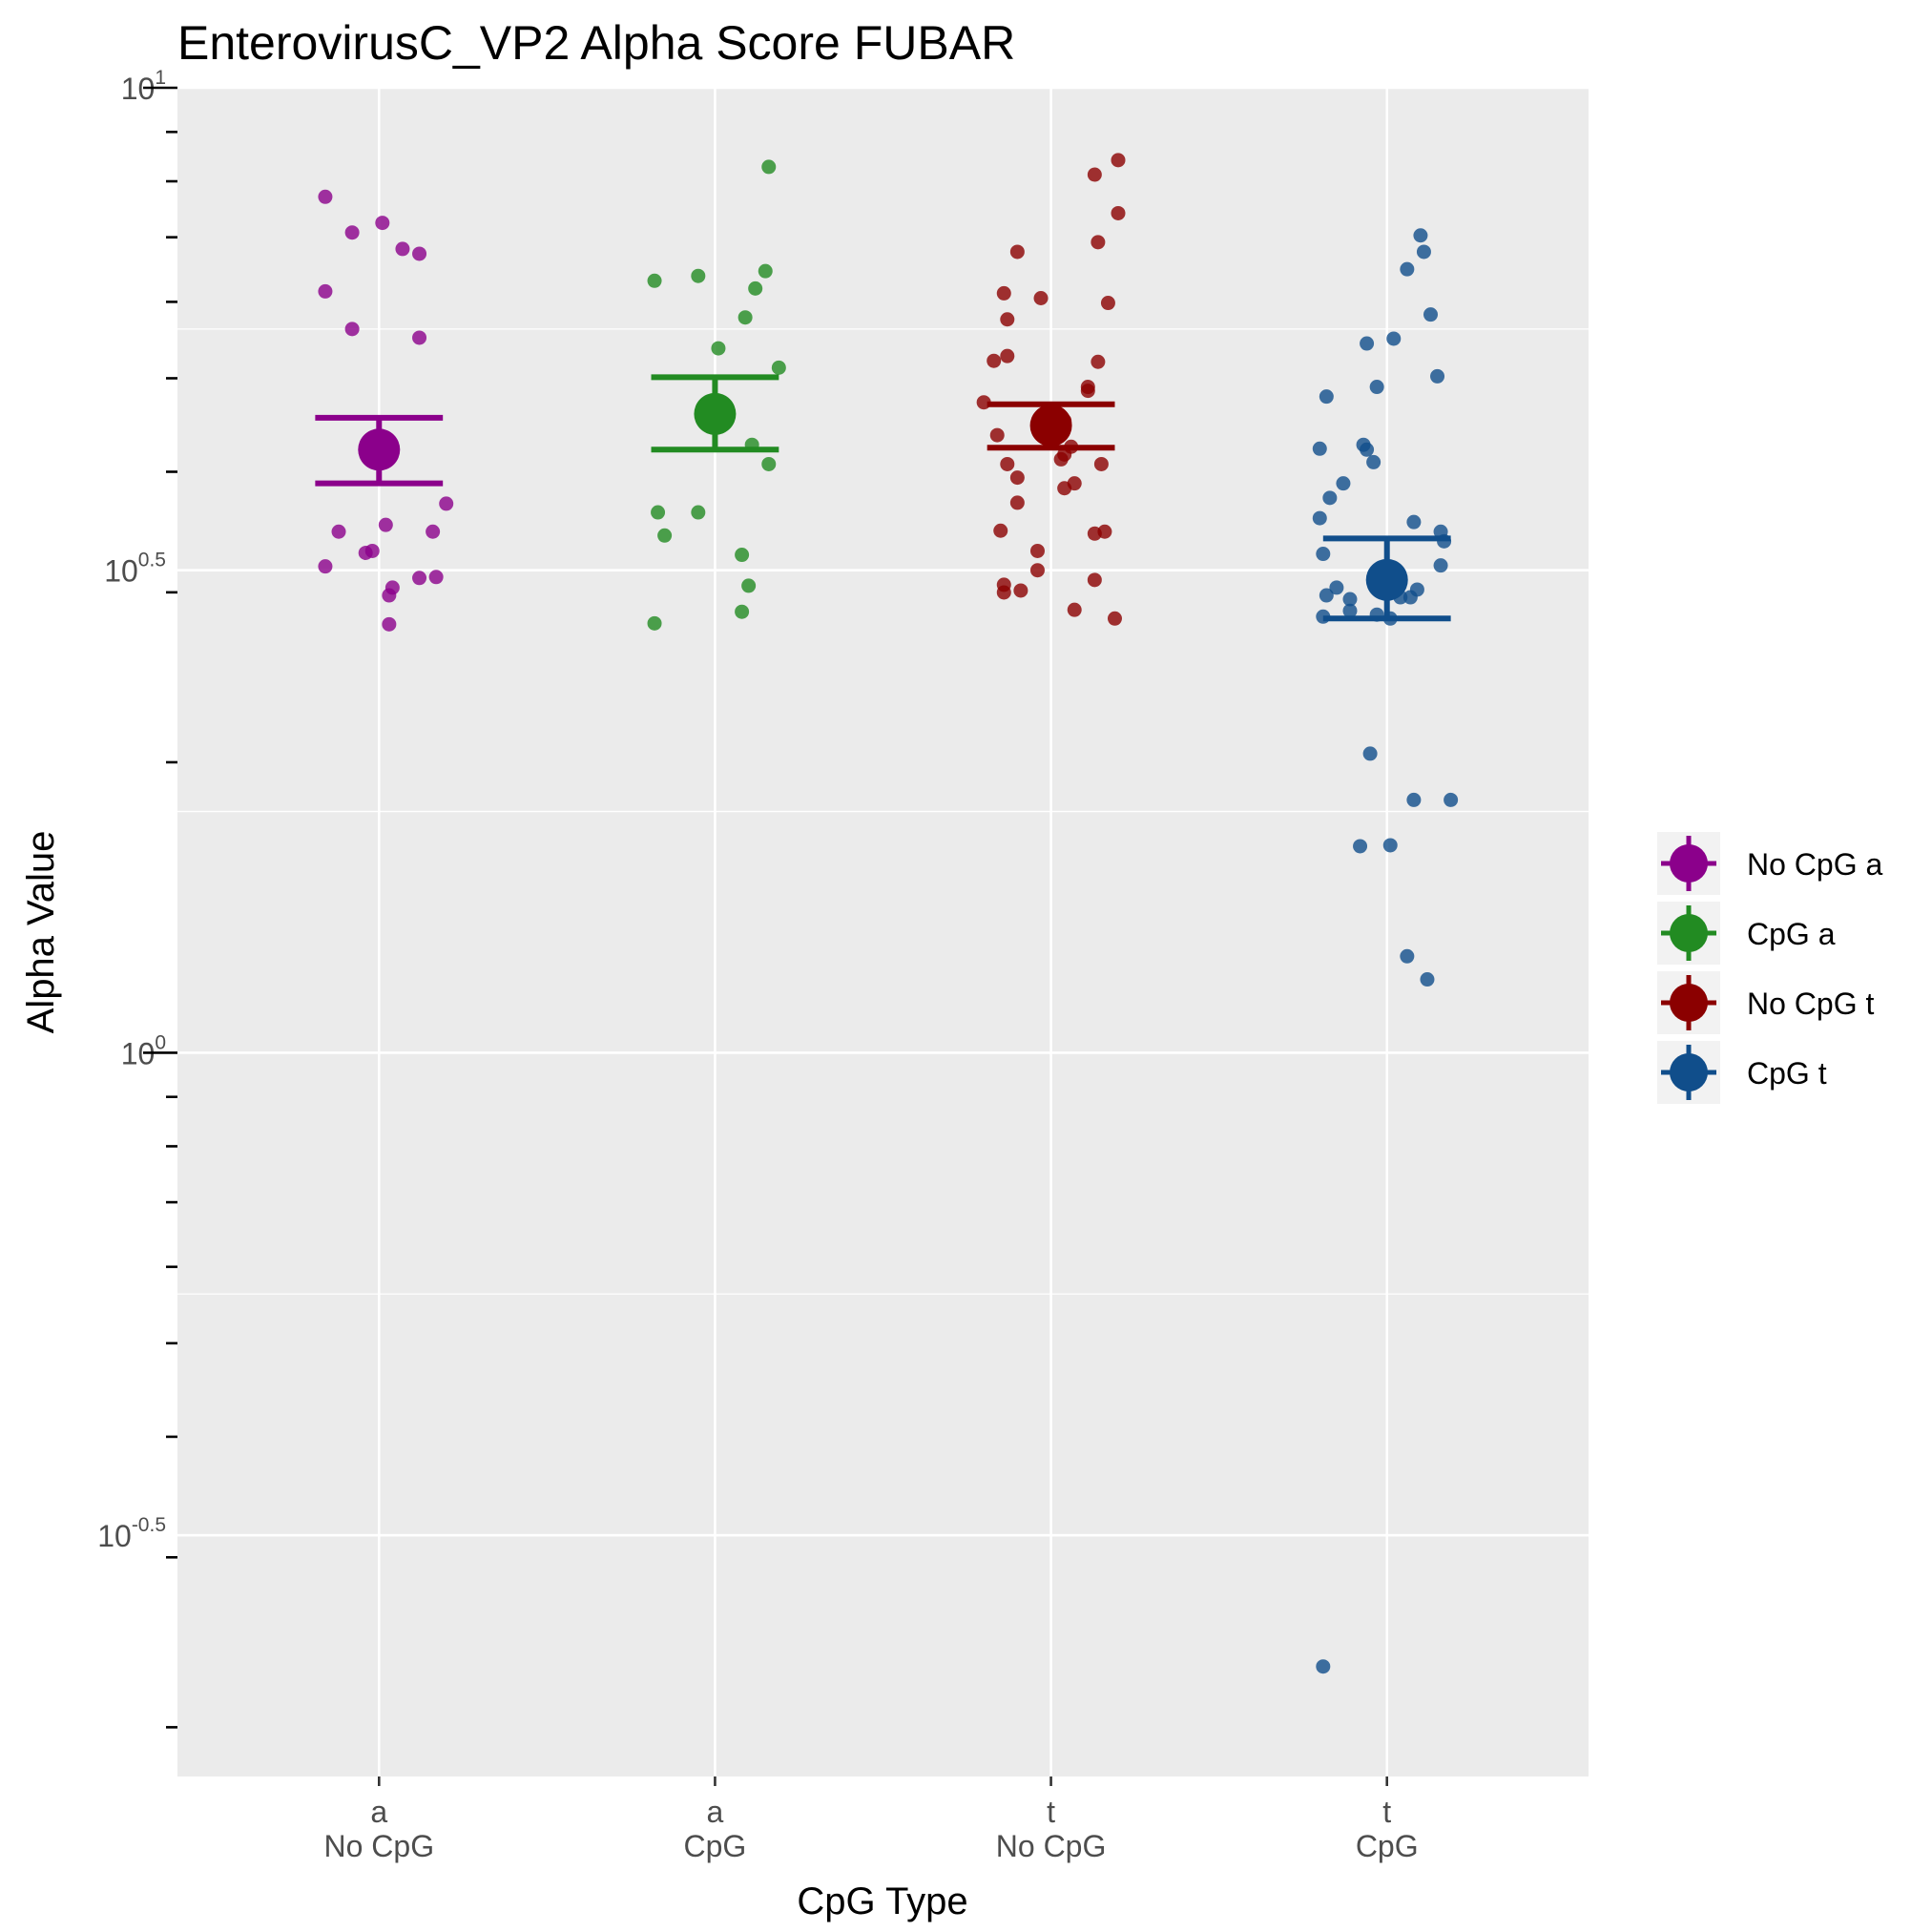 The width and height of the screenshot is (1932, 1932). I want to click on y-tick-label: 100, so click(143, 1050).